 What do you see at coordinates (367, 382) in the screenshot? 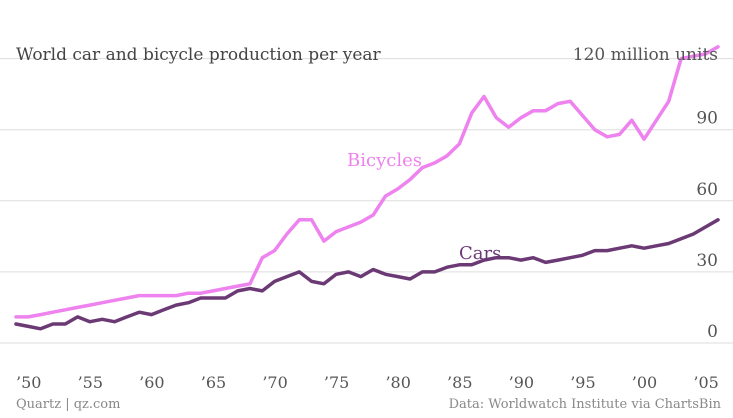
I see `x-axis-ticks: ’50 ’55 ’60 ’65 ’70 ’75 ’80 ’85 ’90 ’95 ’00 ’05` at bounding box center [367, 382].